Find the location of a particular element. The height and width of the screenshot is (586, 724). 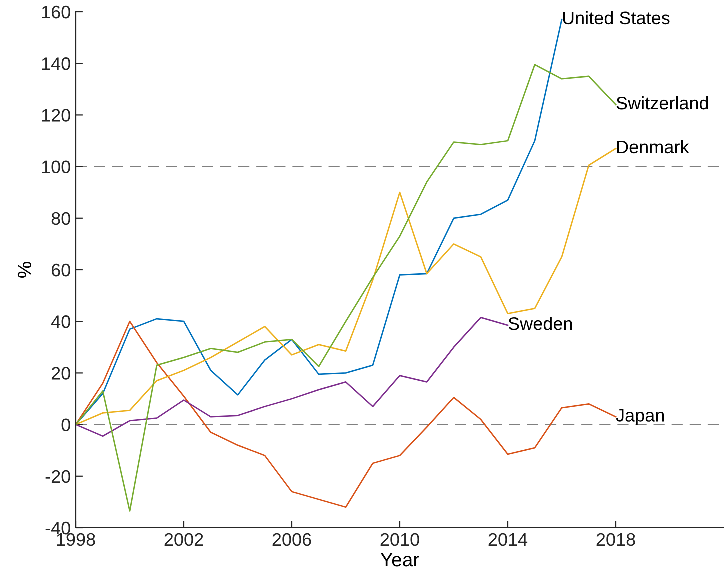

series-label: Sweden is located at coordinates (540, 323).